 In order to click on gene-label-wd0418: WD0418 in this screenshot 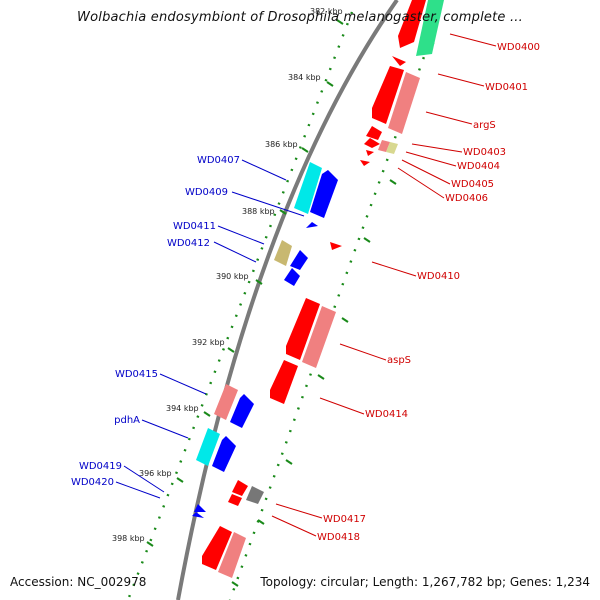, I will do `click(338, 537)`.